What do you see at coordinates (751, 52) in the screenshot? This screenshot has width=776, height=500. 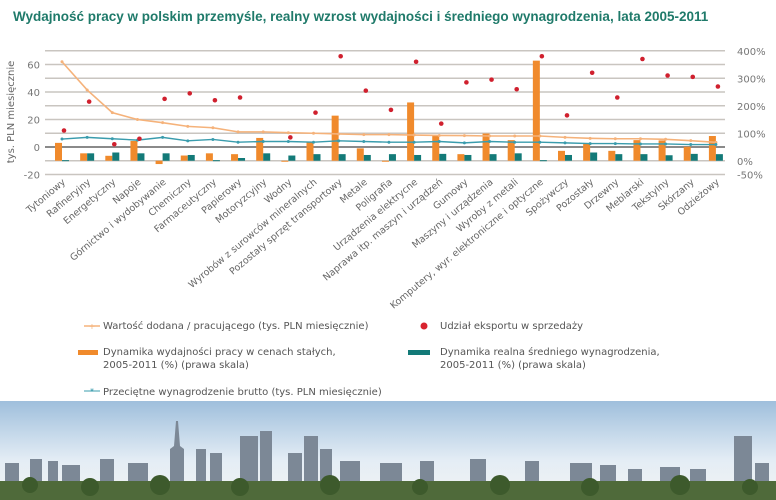 I see `y-tick-right: 400%` at bounding box center [751, 52].